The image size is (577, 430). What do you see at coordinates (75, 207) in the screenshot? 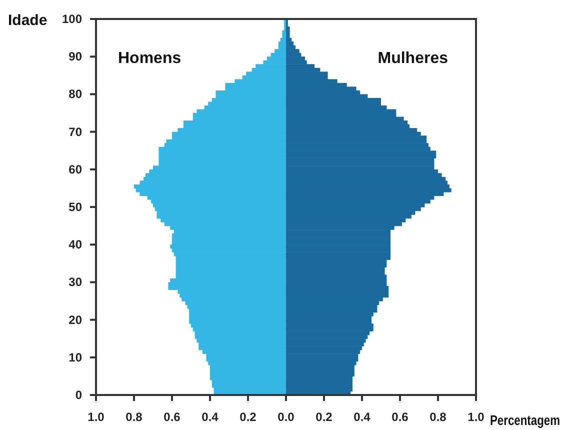
I see `y-tick-label: 50` at bounding box center [75, 207].